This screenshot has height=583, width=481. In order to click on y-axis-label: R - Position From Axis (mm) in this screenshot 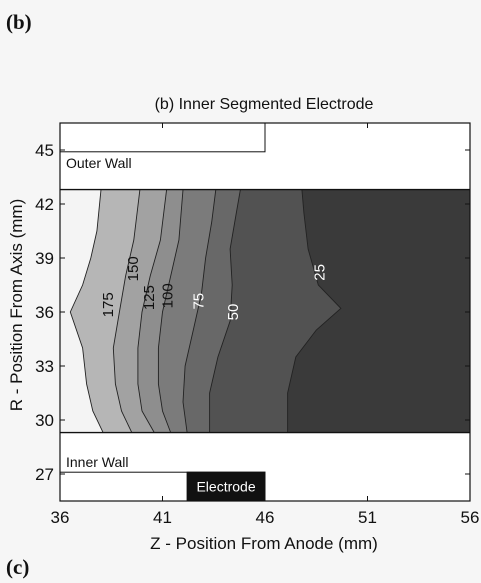, I will do `click(16, 305)`.